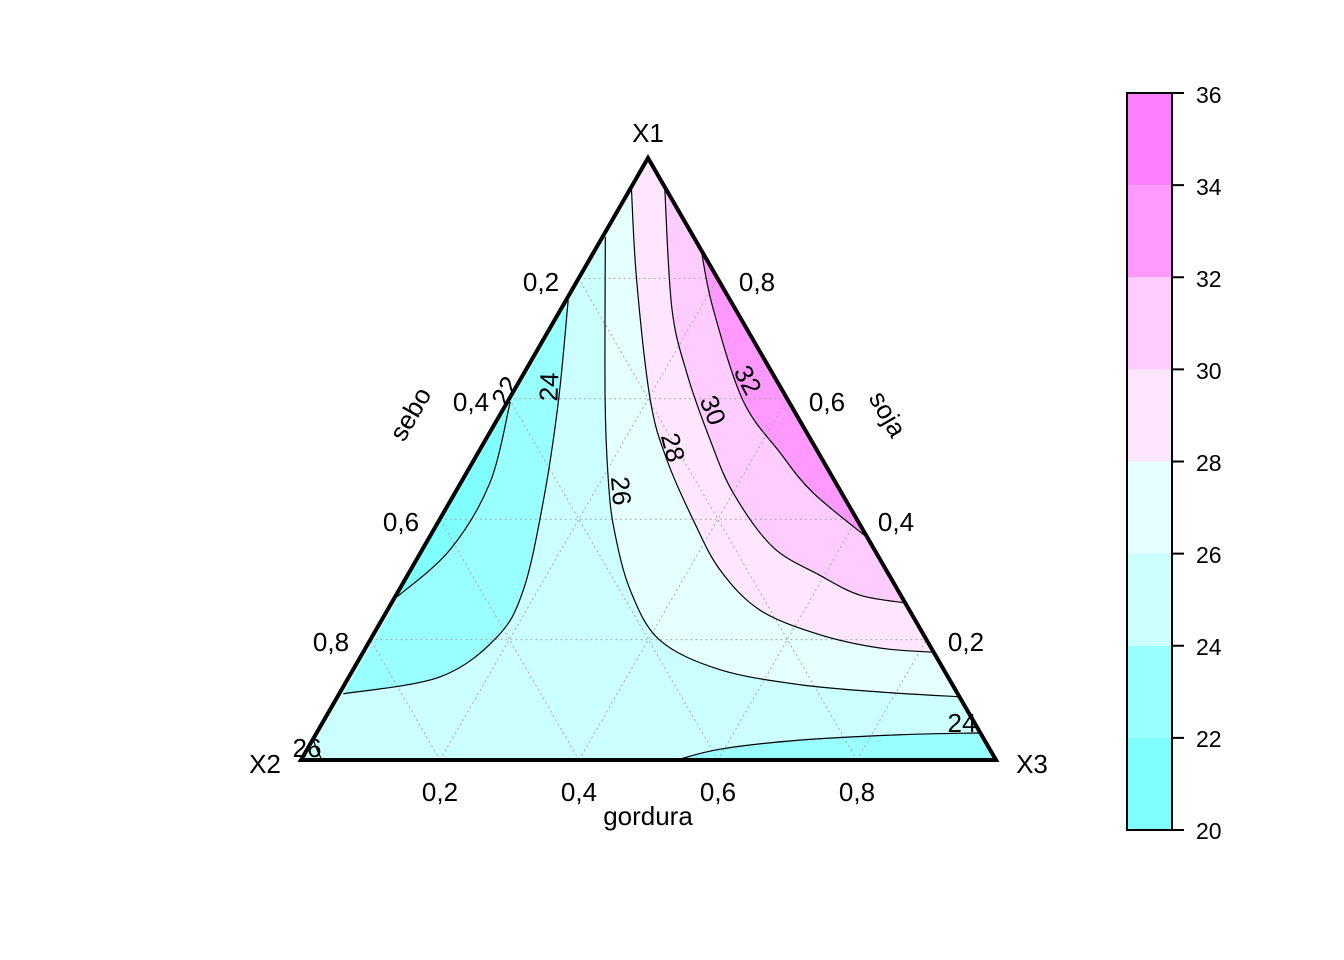 This screenshot has width=1344, height=960. I want to click on legend-tick-label: 24, so click(1209, 647).